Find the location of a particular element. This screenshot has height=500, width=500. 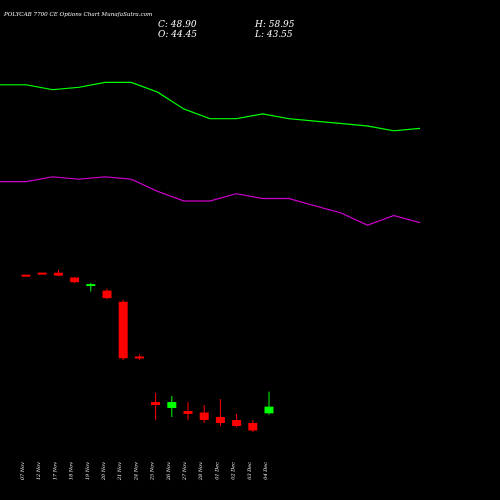

x-tick-label: 04 Dec is located at coordinates (266, 471).